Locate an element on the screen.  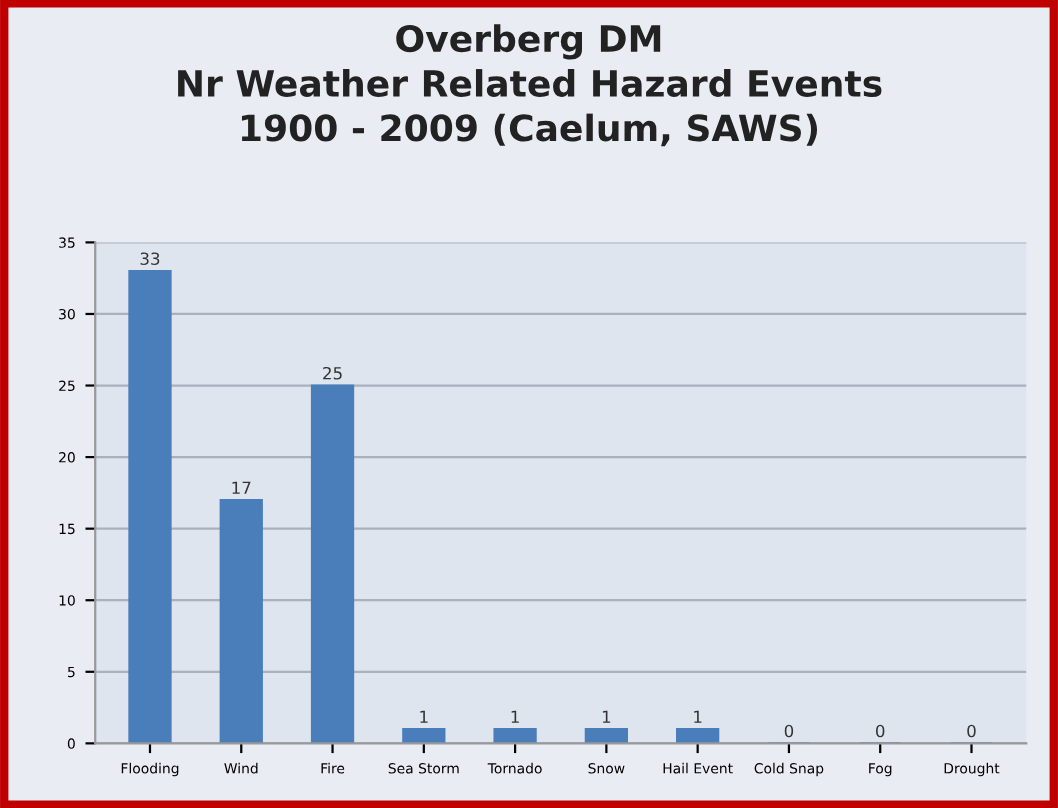
data-label: 25 is located at coordinates (332, 373).